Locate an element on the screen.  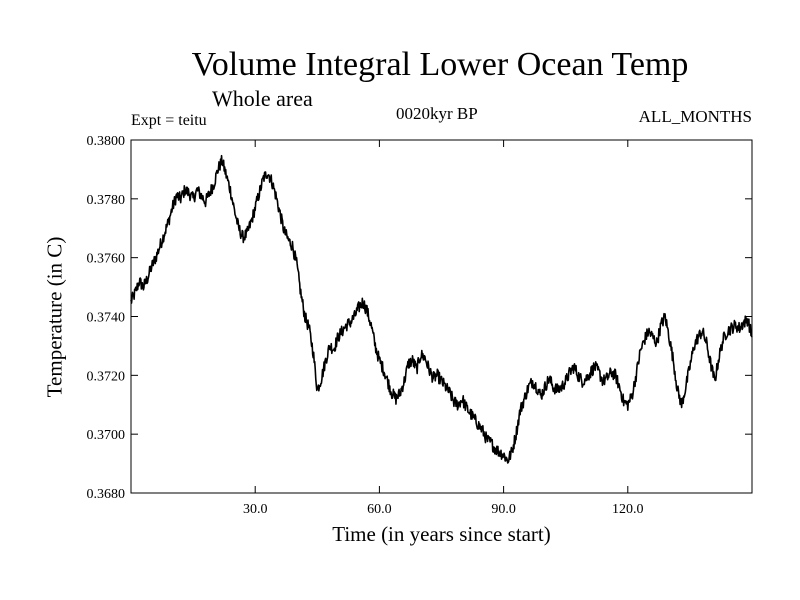
x-tick-label: 90.0 is located at coordinates (503, 509).